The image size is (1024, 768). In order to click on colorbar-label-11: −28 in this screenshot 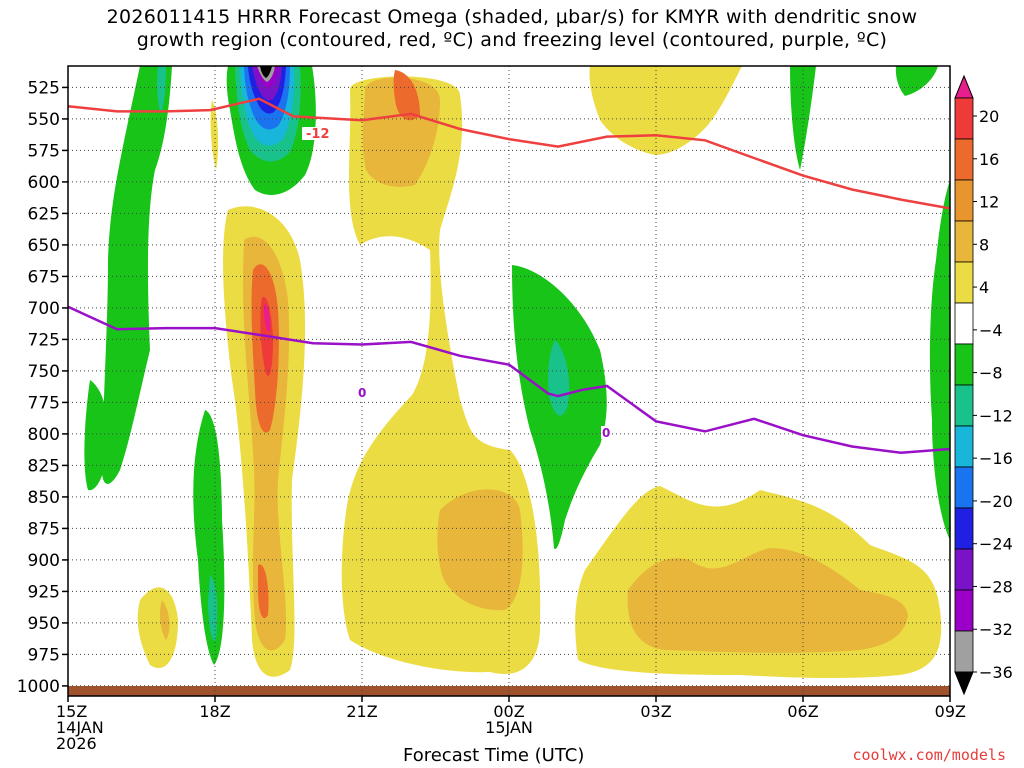, I will do `click(996, 586)`.